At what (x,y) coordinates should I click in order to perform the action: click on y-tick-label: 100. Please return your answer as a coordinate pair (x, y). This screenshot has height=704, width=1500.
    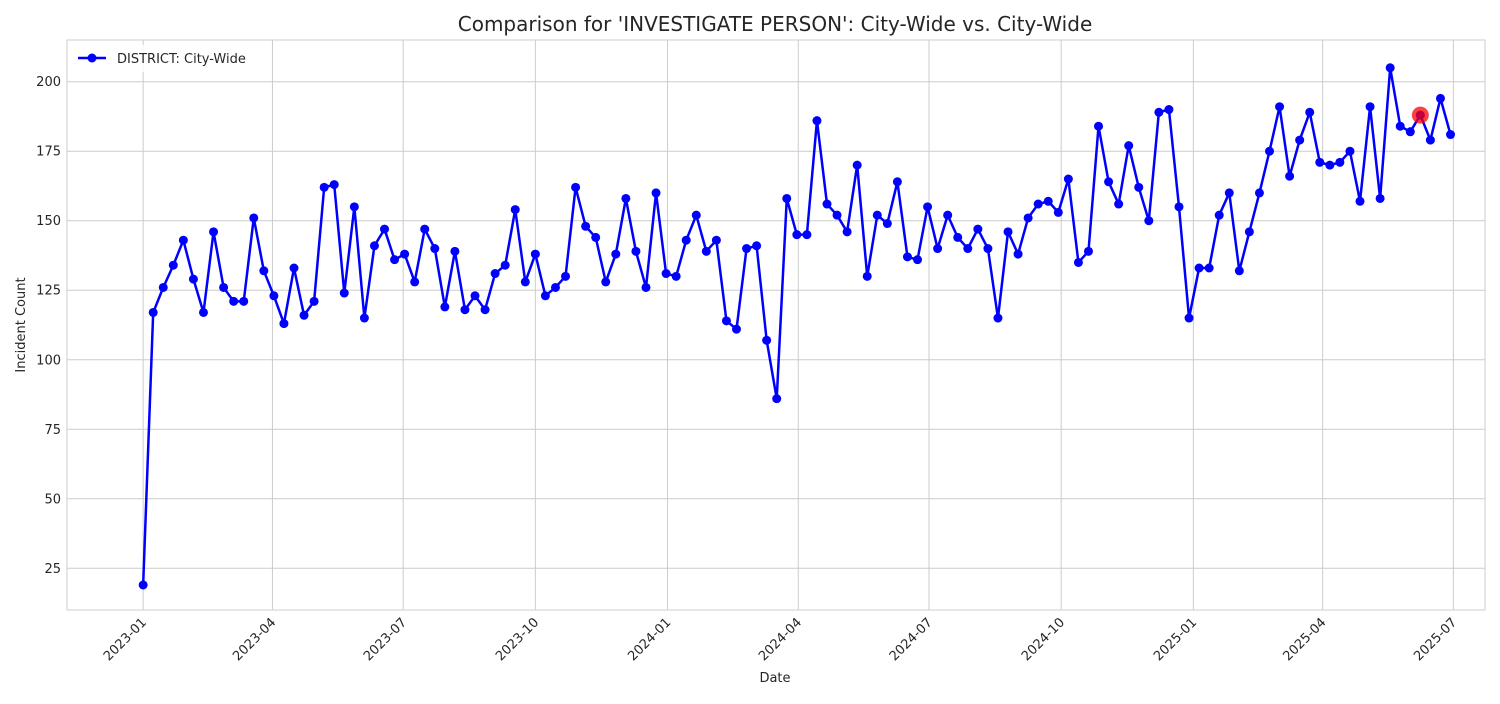
    Looking at the image, I should click on (48, 360).